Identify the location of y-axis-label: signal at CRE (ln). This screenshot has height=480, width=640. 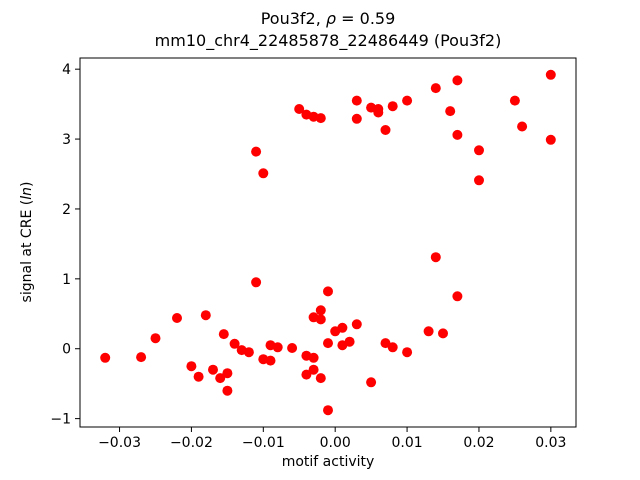
(27, 242).